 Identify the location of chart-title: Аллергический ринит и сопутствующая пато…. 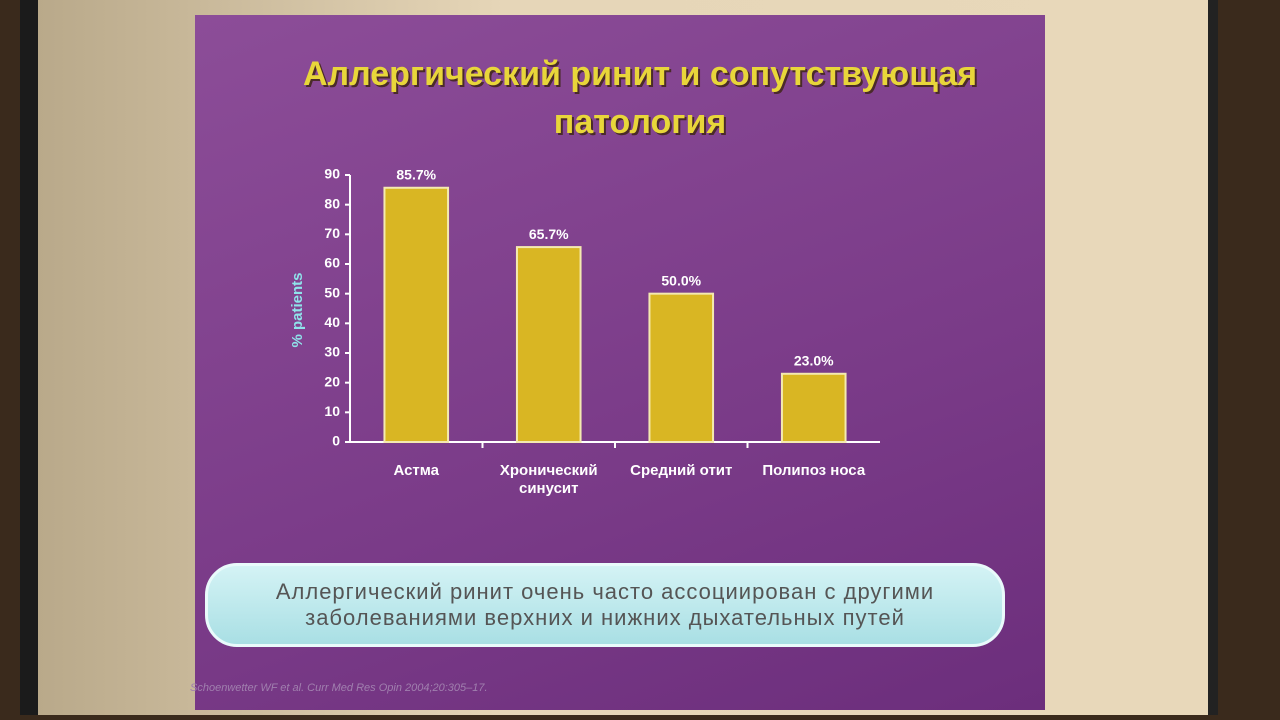
(640, 98).